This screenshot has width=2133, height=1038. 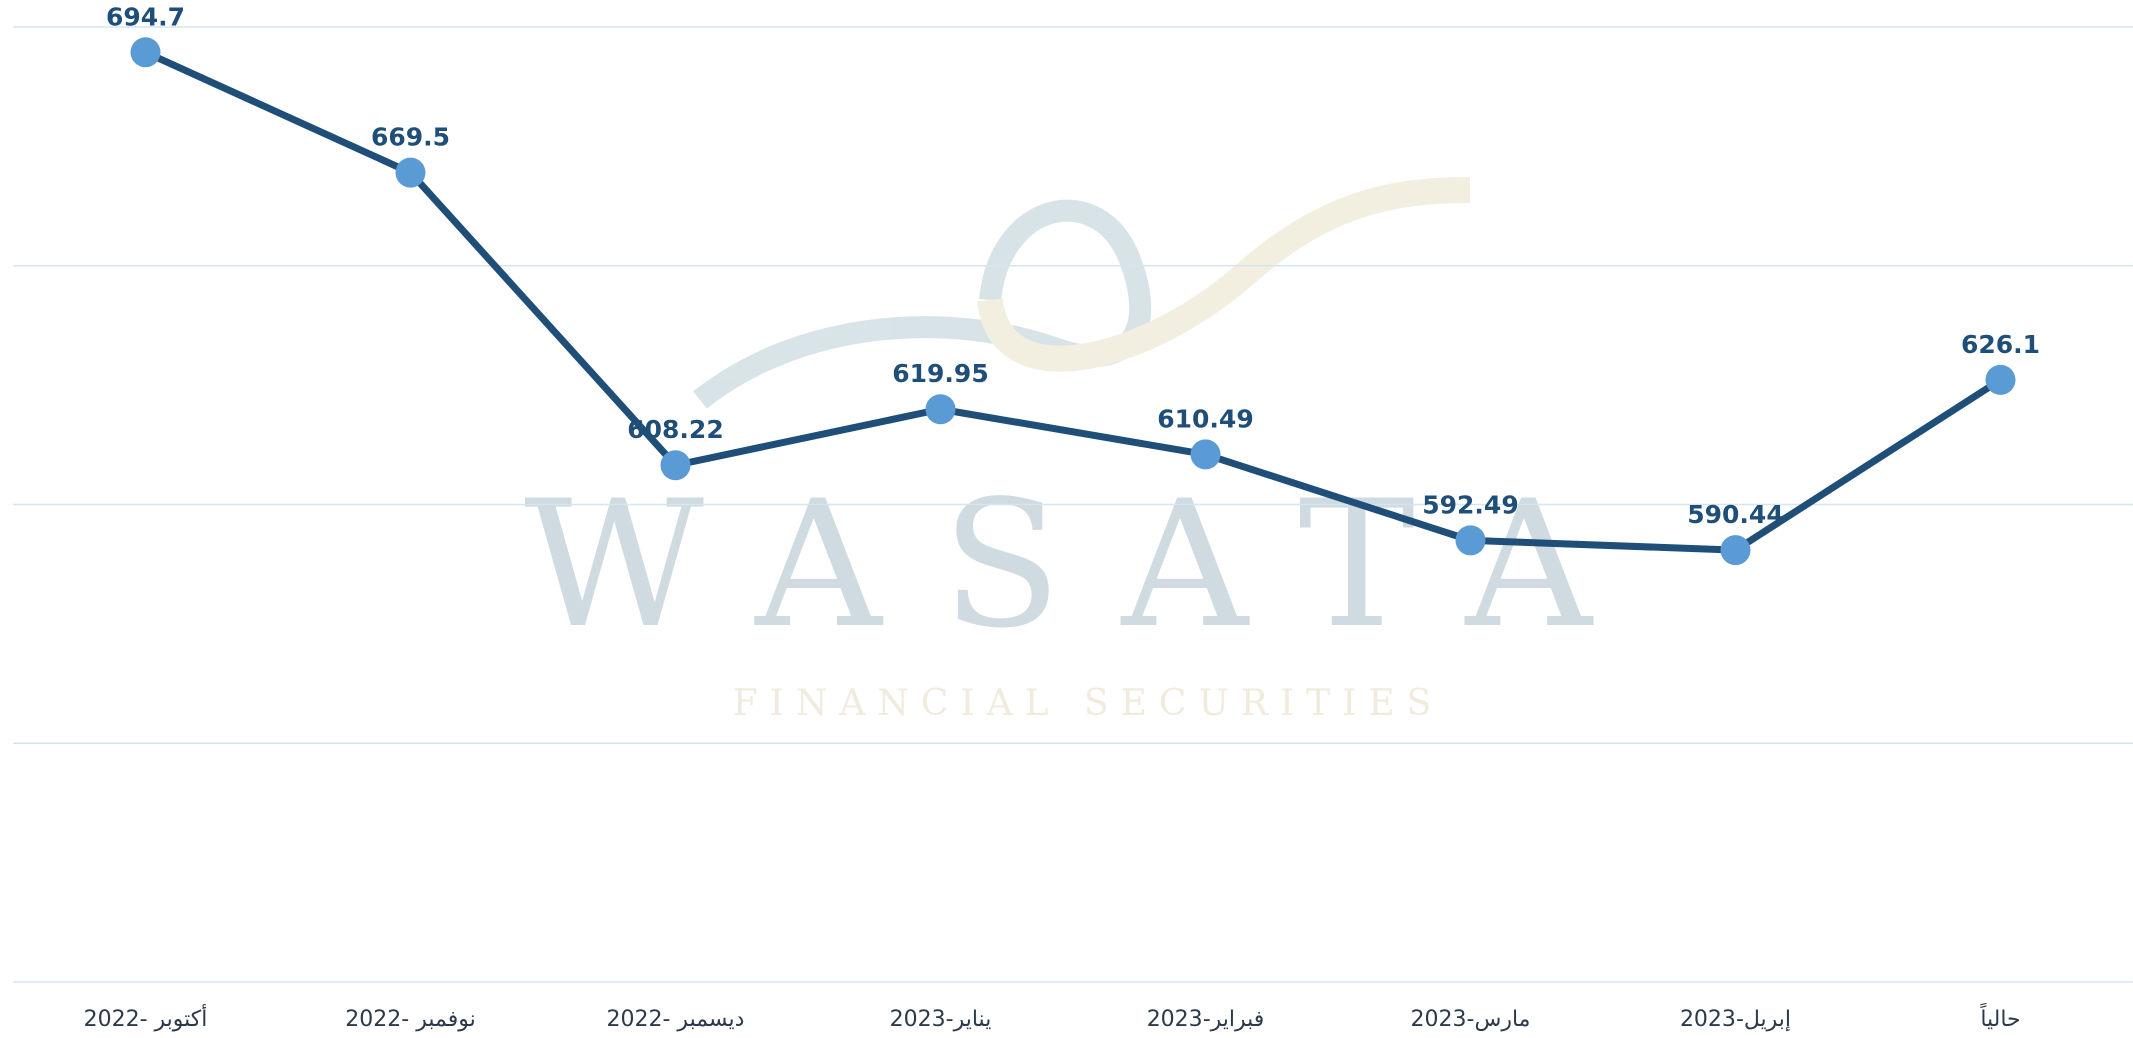 I want to click on x-tick-label: نوفمبر -2022, so click(x=410, y=1019).